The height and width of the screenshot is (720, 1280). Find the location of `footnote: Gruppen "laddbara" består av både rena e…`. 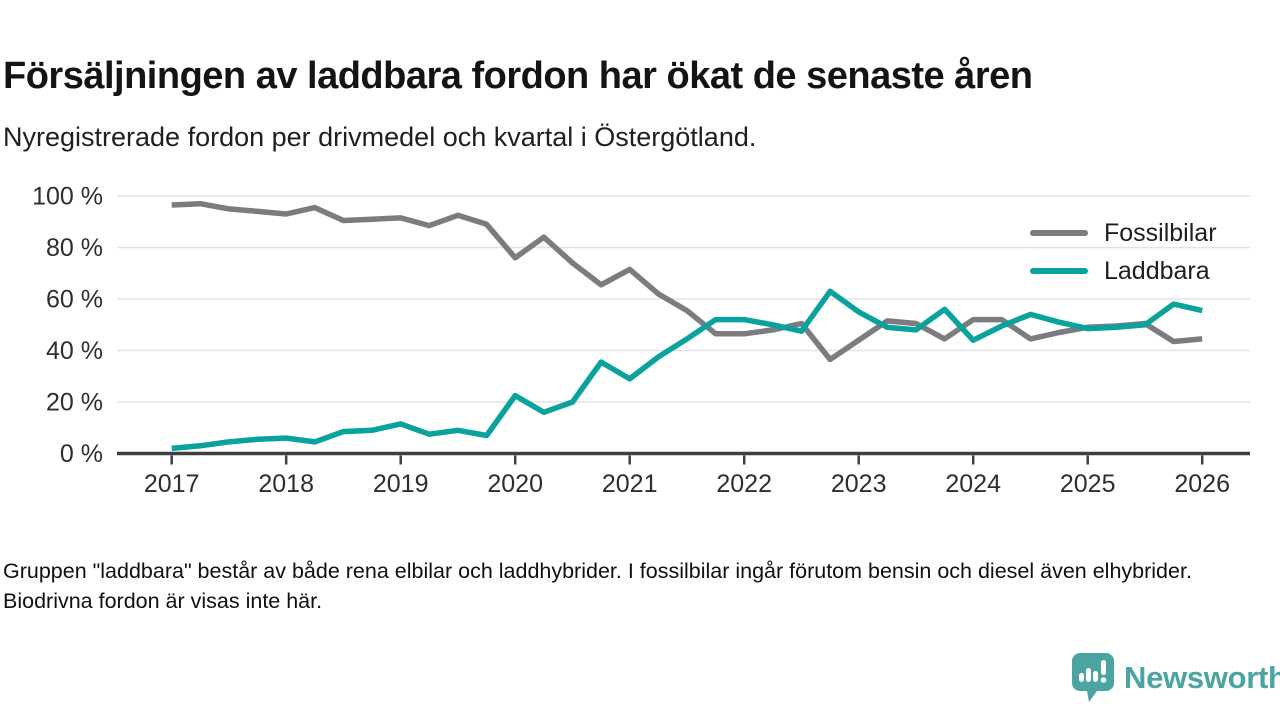

footnote: Gruppen "laddbara" består av både rena e… is located at coordinates (597, 586).